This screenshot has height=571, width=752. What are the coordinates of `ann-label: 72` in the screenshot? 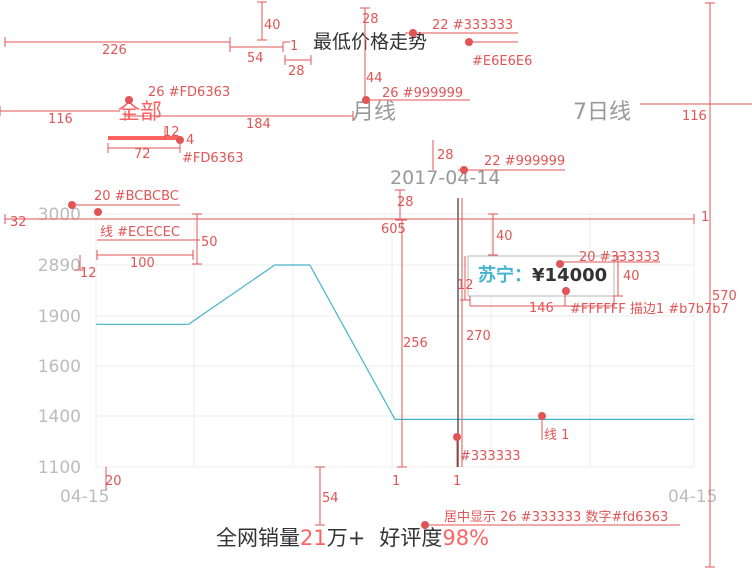 It's located at (142, 154).